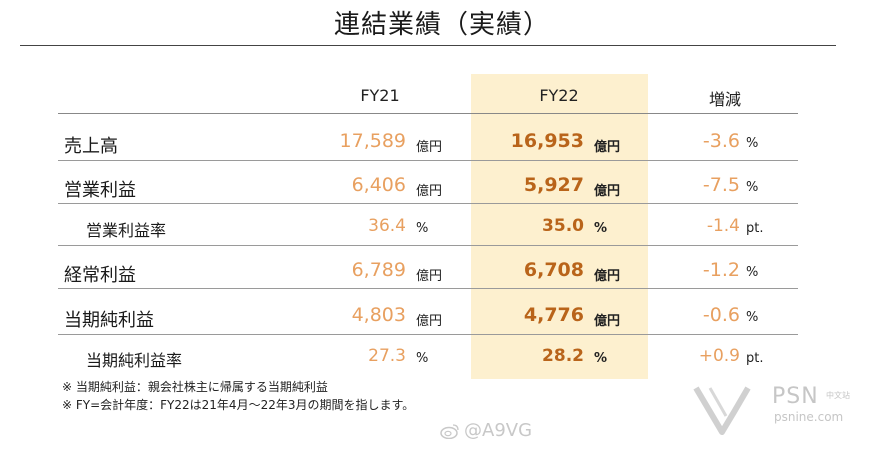 The width and height of the screenshot is (884, 450). Describe the element at coordinates (721, 270) in the screenshot. I see `diff-value: -1.2` at that location.